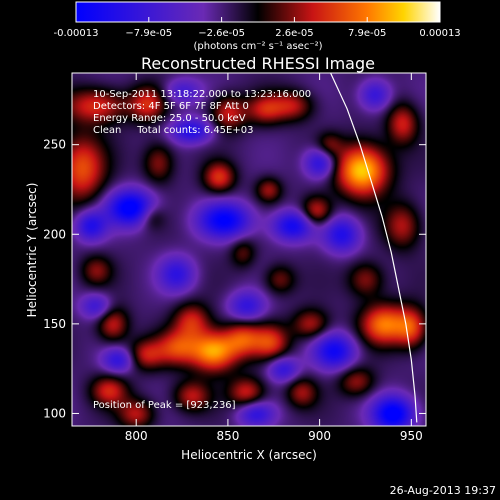 The width and height of the screenshot is (500, 500). What do you see at coordinates (169, 118) in the screenshot?
I see `annotation-energy-range: Energy Range: 25.0 - 50.0 keV` at bounding box center [169, 118].